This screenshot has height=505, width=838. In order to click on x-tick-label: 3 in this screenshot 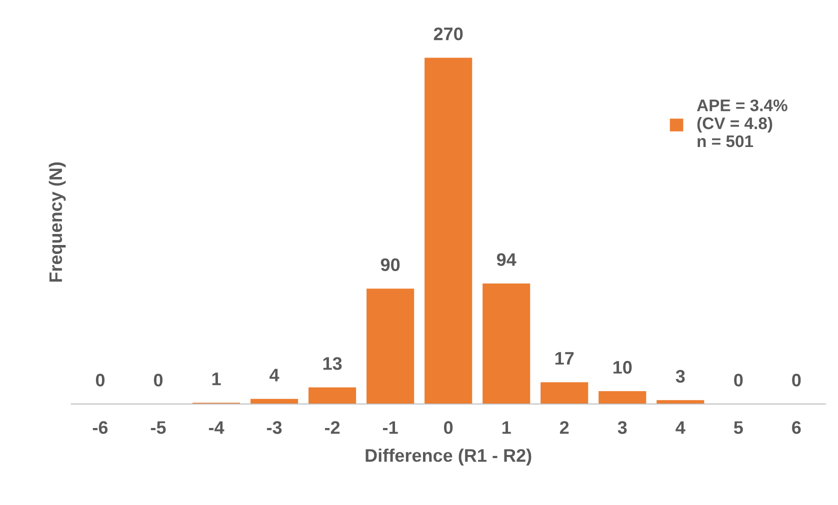, I will do `click(622, 427)`.